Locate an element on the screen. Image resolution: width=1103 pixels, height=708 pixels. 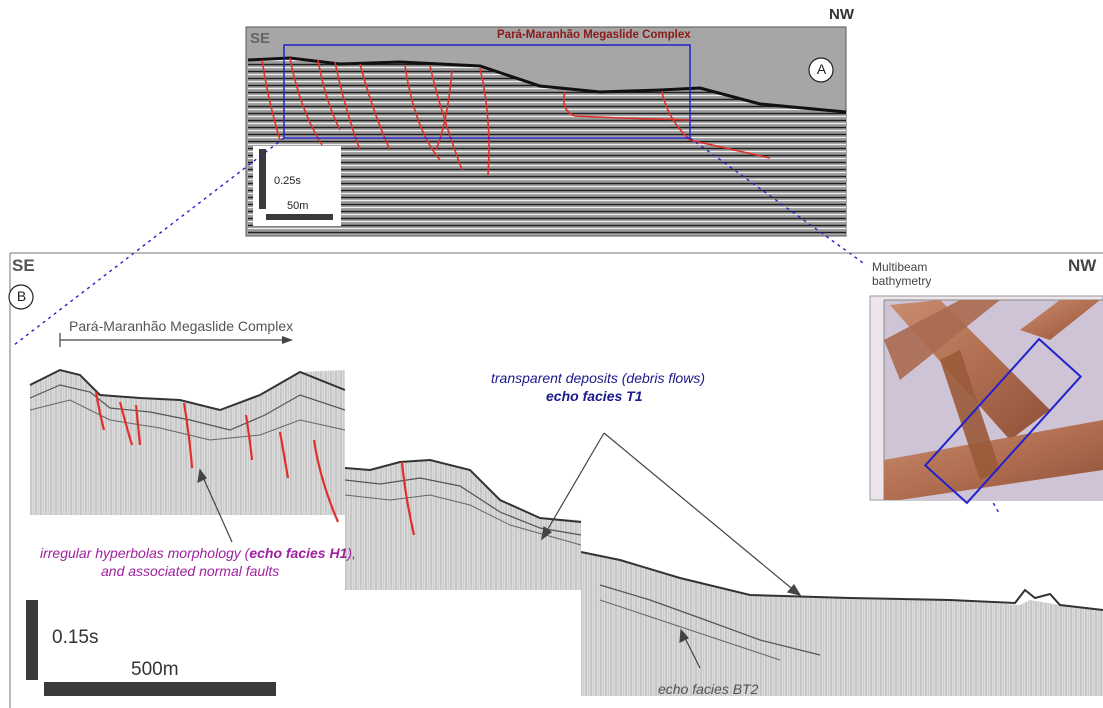
panel-a-letter-circle is located at coordinates (821, 70).